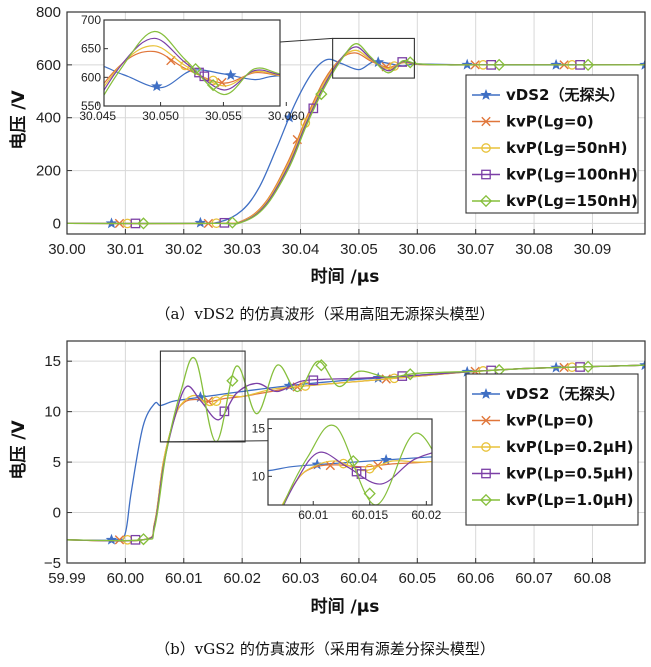  What do you see at coordinates (48, 12) in the screenshot?
I see `chart-a-ytick-label: 800` at bounding box center [48, 12].